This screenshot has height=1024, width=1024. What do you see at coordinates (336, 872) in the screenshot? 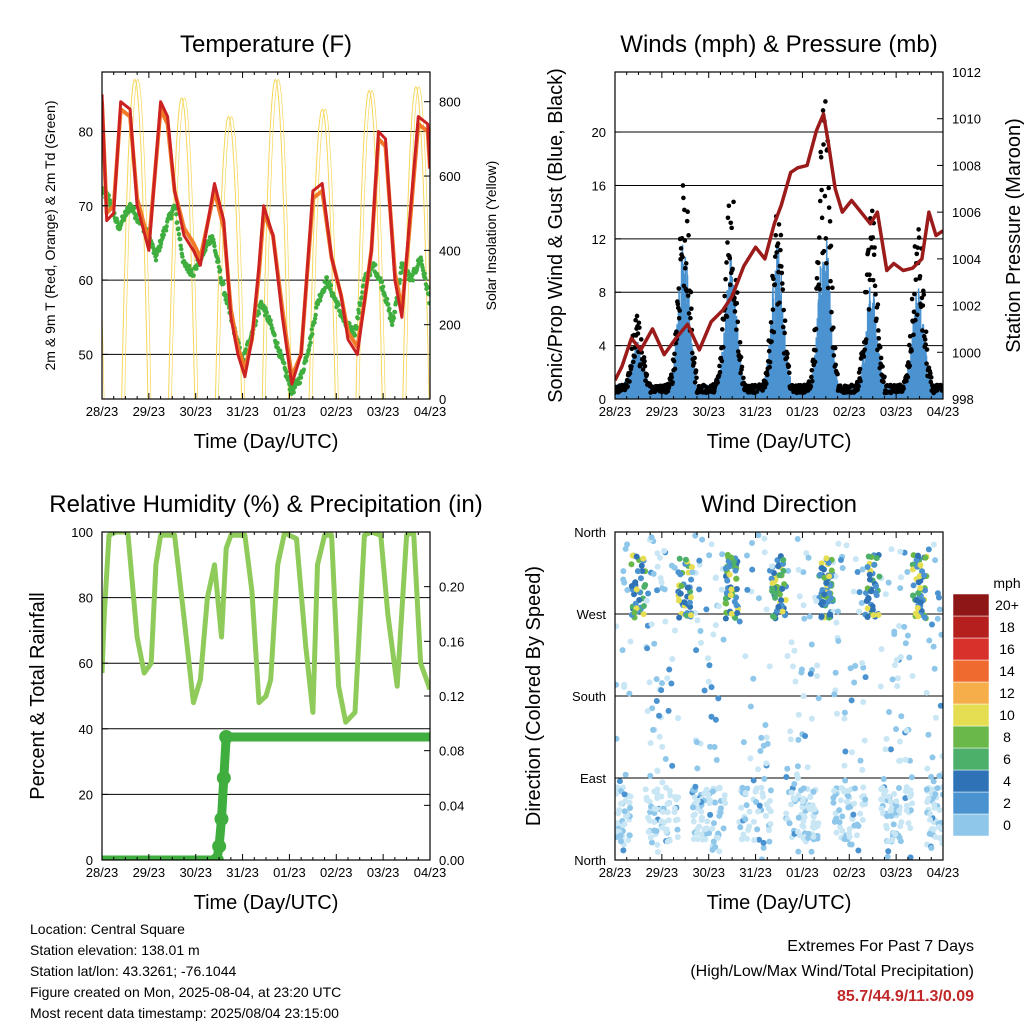
I see `humidity-xtick-label: 02/23` at bounding box center [336, 872].